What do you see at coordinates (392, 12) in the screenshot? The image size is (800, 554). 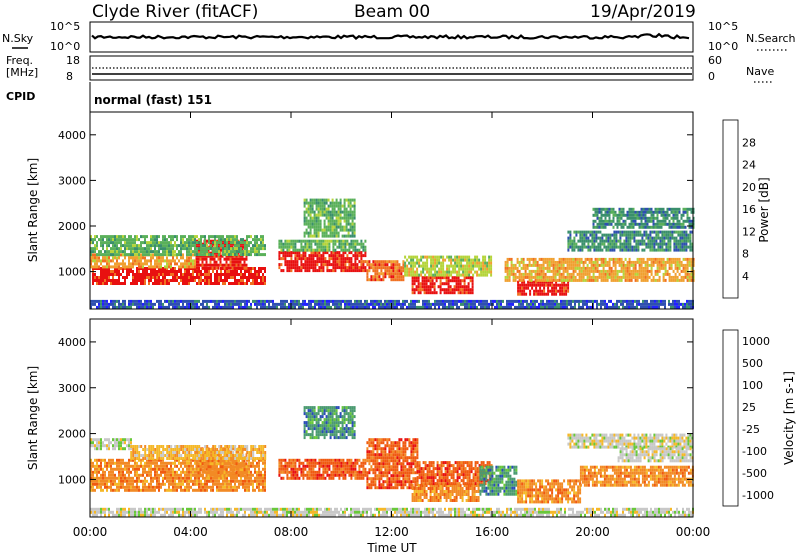 I see `beam-title: Beam 00` at bounding box center [392, 12].